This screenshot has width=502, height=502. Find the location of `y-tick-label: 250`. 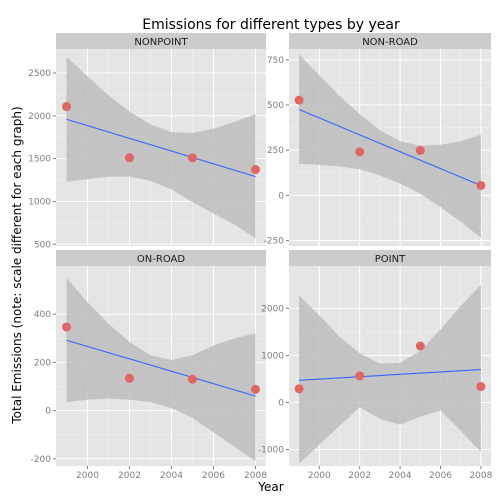

y-tick-label: 250 is located at coordinates (275, 151).